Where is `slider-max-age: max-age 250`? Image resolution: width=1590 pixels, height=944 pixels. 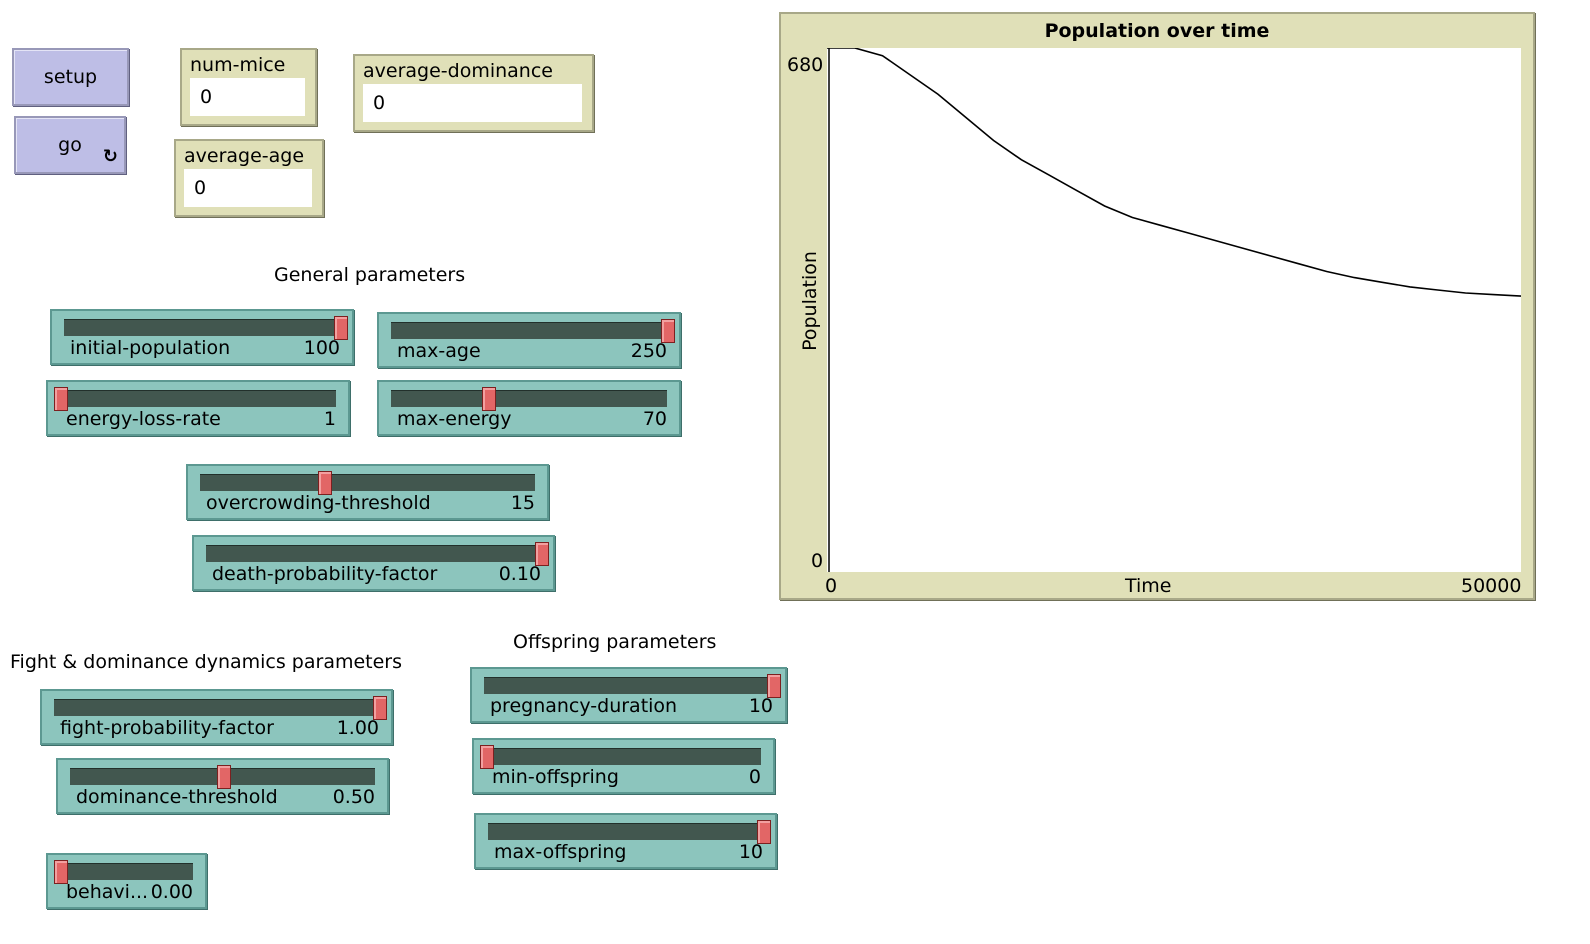
slider-max-age: max-age 250 is located at coordinates (529, 340).